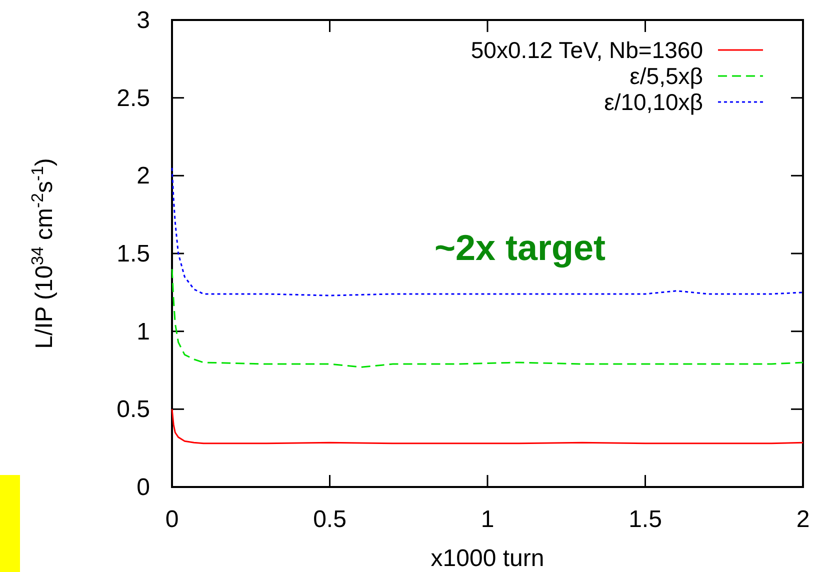 Image resolution: width=819 pixels, height=572 pixels. What do you see at coordinates (172, 519) in the screenshot?
I see `x-tick-label: 0` at bounding box center [172, 519].